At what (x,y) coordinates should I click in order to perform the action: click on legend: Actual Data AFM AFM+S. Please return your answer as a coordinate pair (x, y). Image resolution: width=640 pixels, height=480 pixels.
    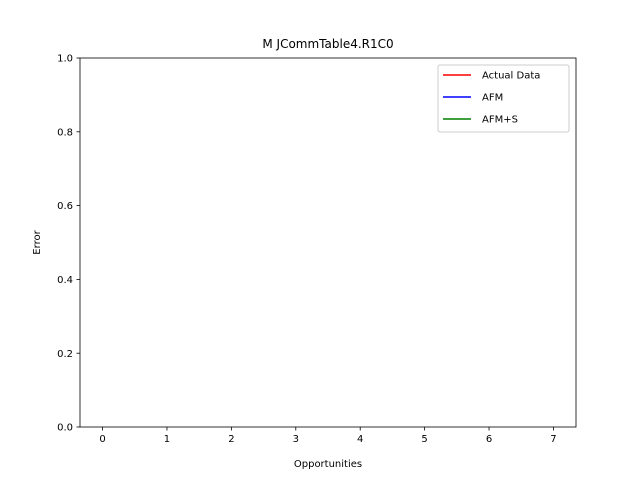
    Looking at the image, I should click on (503, 98).